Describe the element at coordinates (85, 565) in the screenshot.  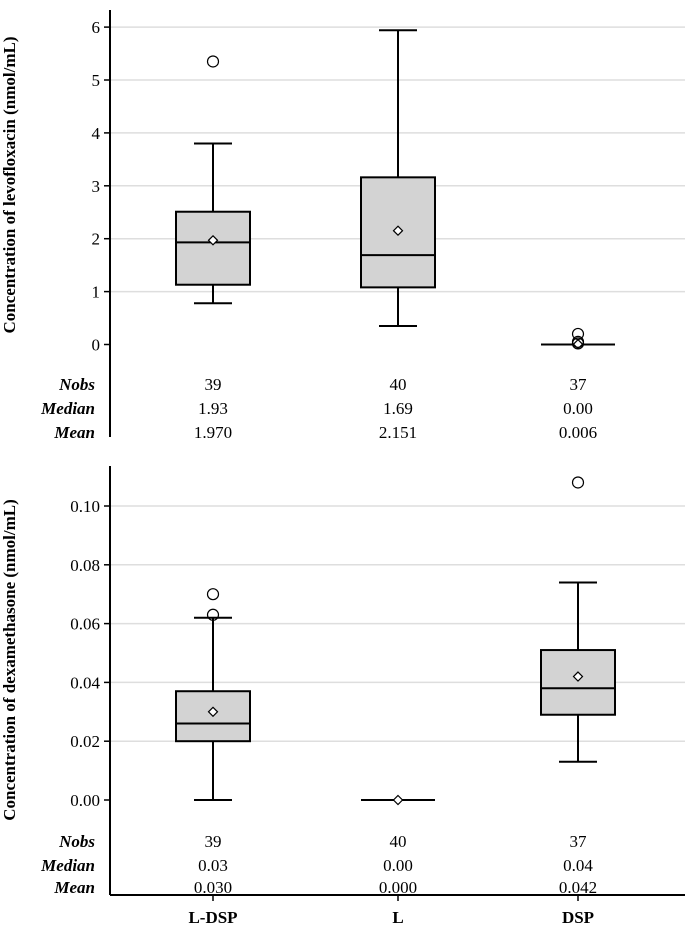
I see `y-tick-label: 0.08` at that location.